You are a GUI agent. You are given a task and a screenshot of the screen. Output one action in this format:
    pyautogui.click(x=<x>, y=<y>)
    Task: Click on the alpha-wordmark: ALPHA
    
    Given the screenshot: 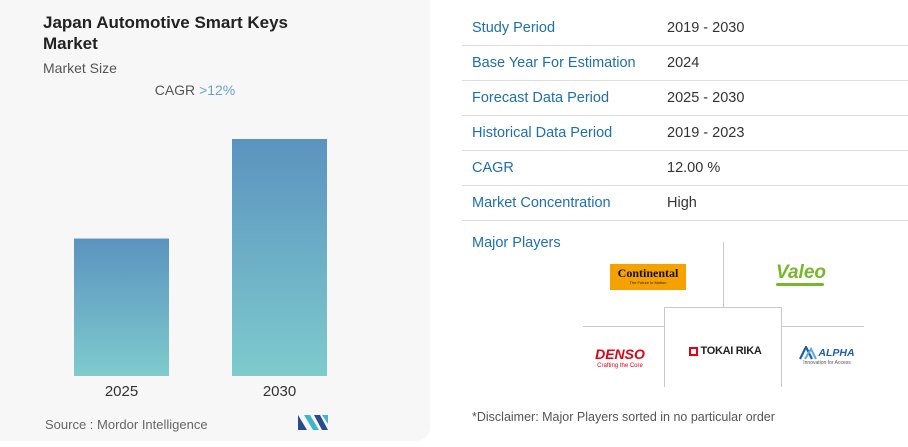 What is the action you would take?
    pyautogui.click(x=827, y=353)
    